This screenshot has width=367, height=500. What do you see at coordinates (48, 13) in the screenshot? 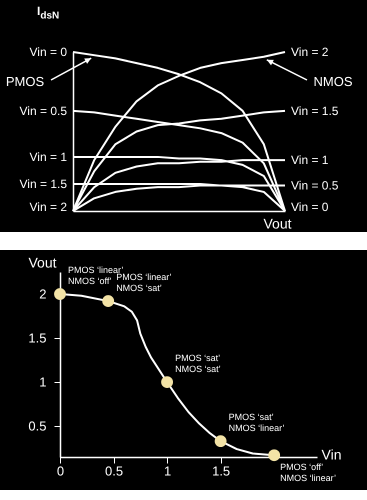
I see `y-axis-title: I$_{dsN}$` at bounding box center [48, 13].